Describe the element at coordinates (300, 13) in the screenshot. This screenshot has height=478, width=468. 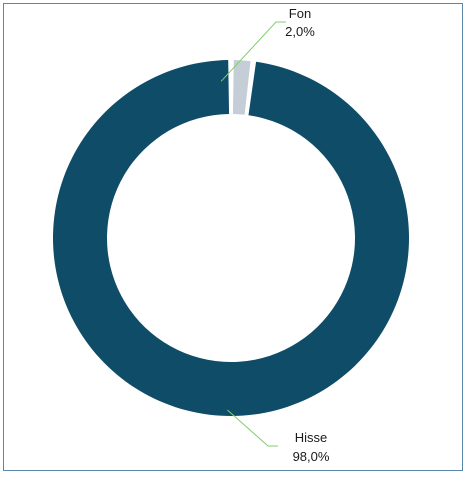
I see `data-label-fon-name: Fon` at that location.